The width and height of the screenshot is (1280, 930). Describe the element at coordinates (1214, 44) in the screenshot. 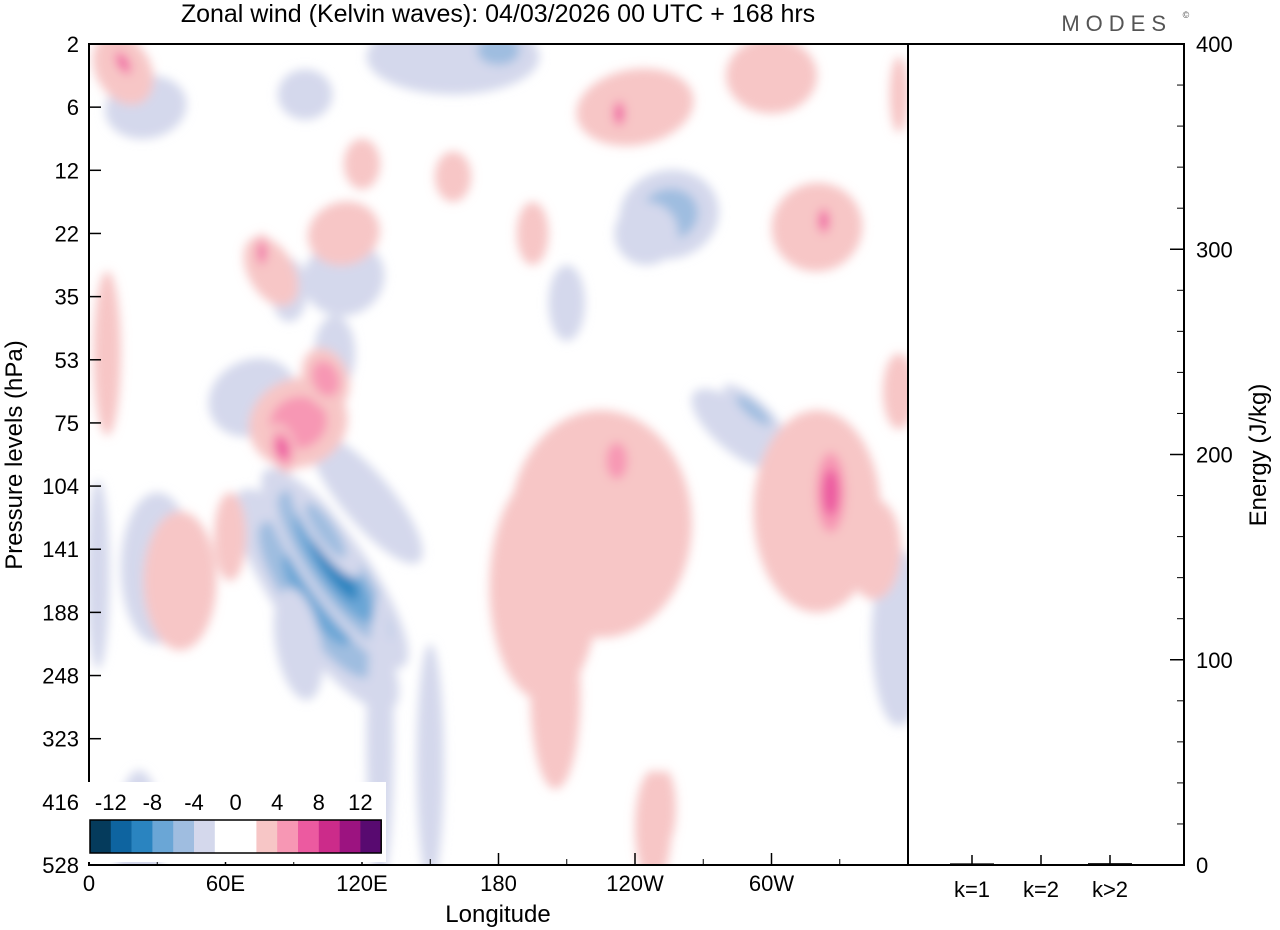

I see `energy-tick-label: 400` at that location.